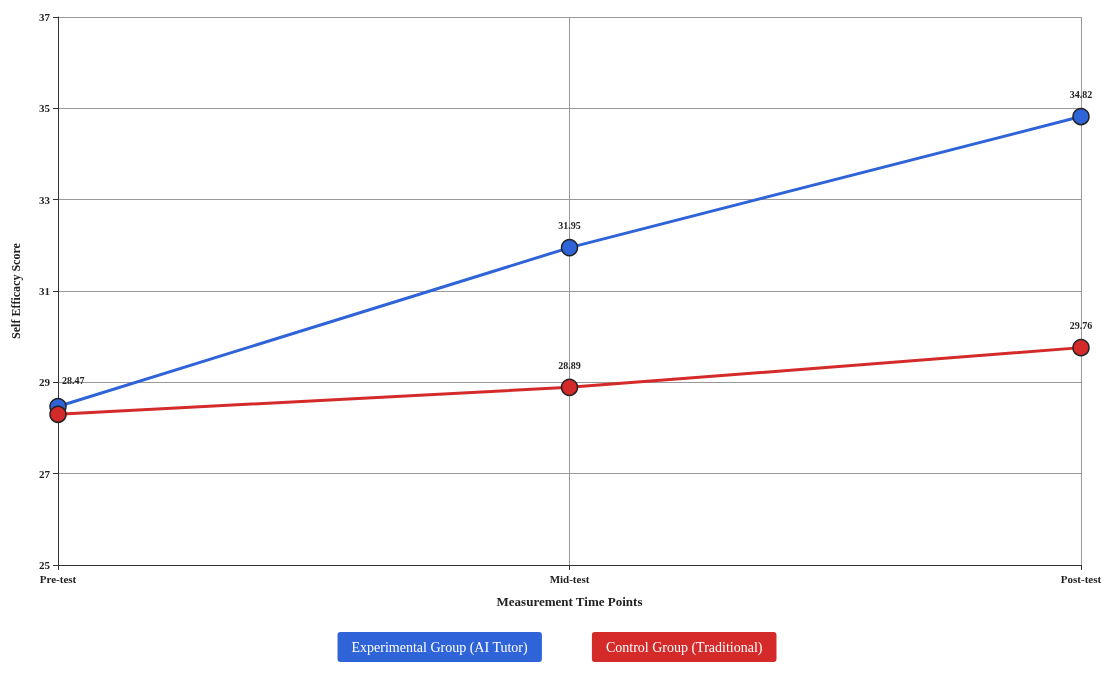  Describe the element at coordinates (569, 601) in the screenshot. I see `x-axis-title: Measurement Time Points` at that location.